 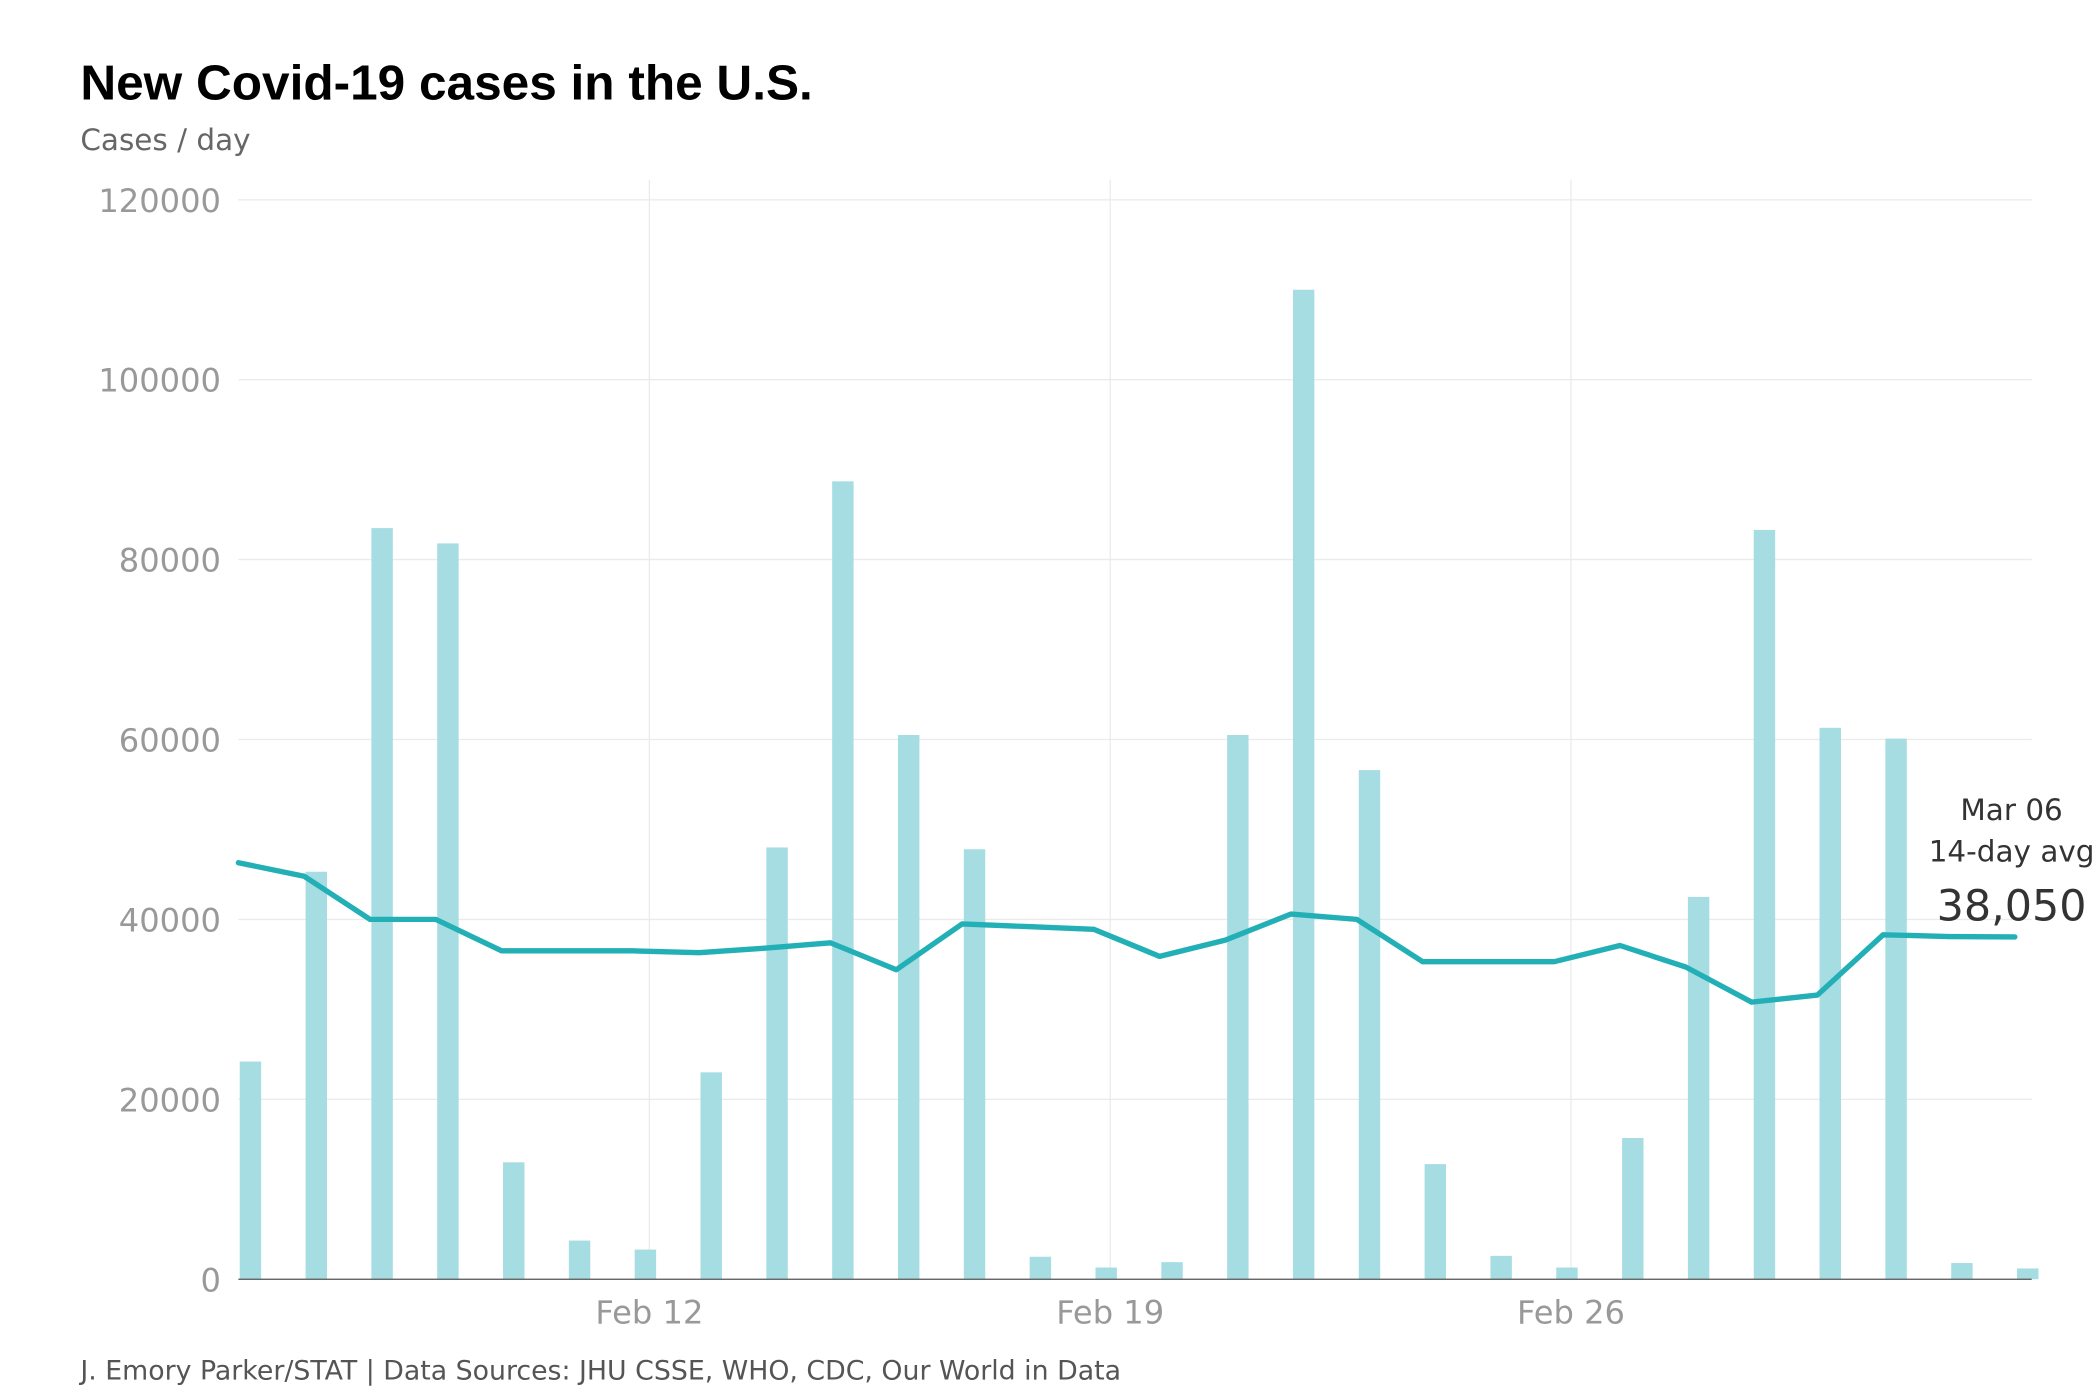 What do you see at coordinates (2011, 810) in the screenshot?
I see `annotation-date: Mar 06` at bounding box center [2011, 810].